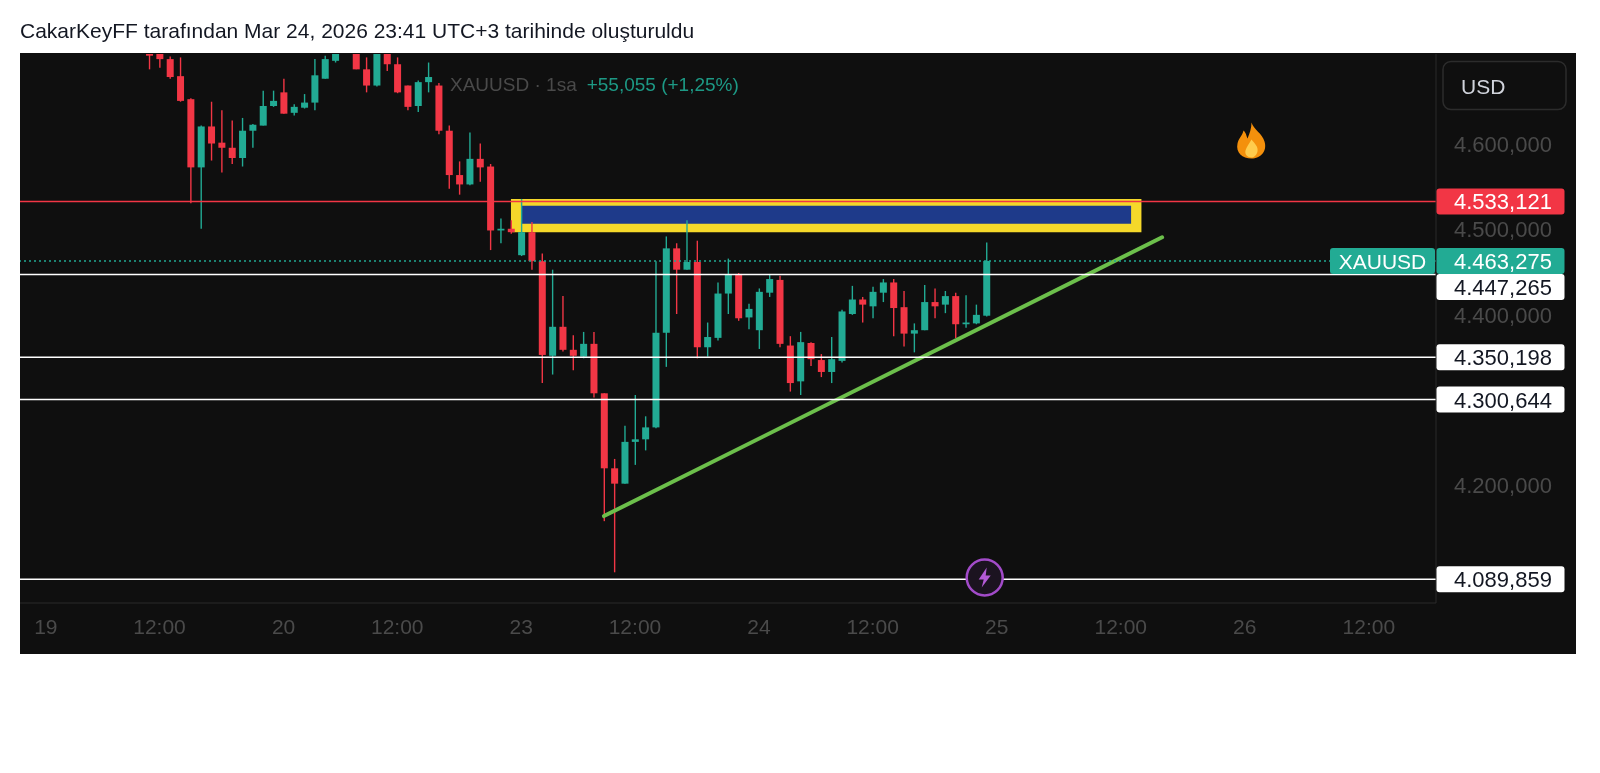 The width and height of the screenshot is (1600, 773). What do you see at coordinates (1503, 261) in the screenshot?
I see `ref-line-label: 4.463,275` at bounding box center [1503, 261].